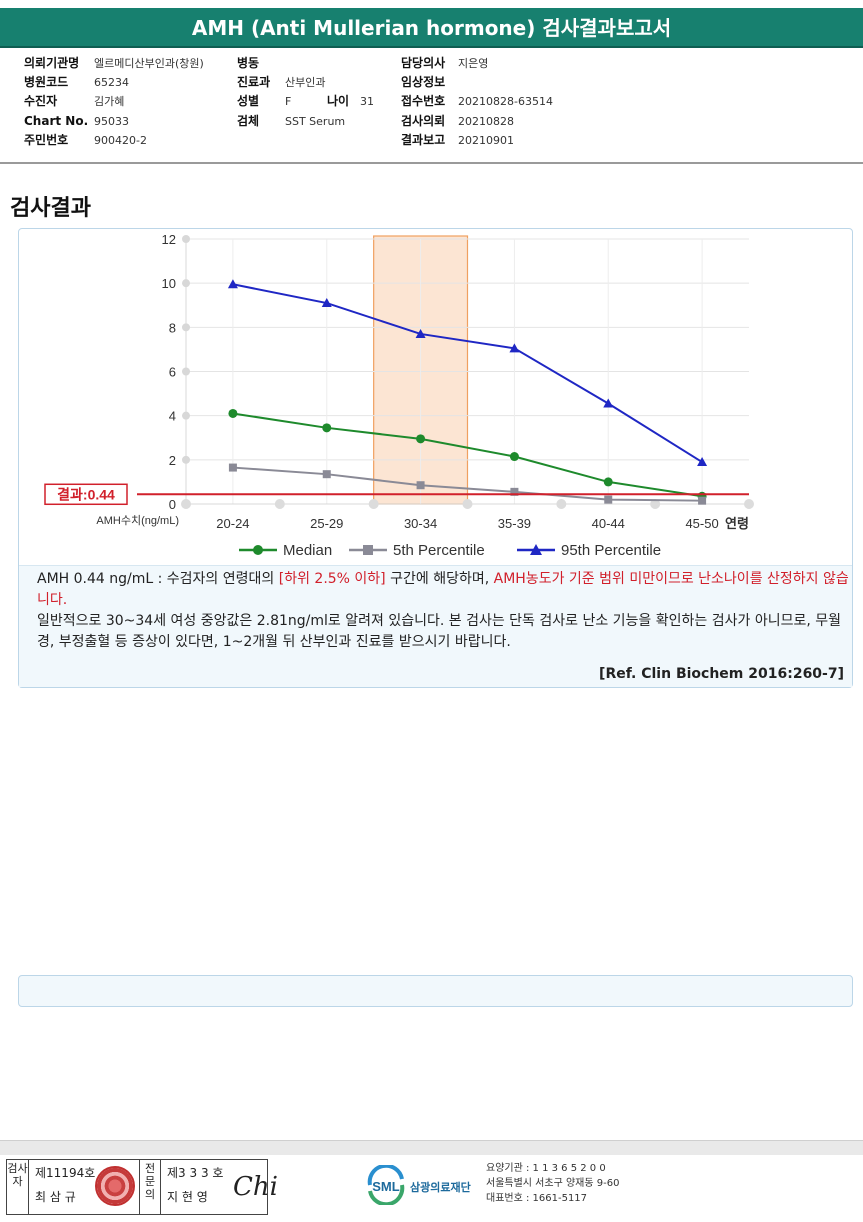 The height and width of the screenshot is (1222, 863). What do you see at coordinates (701, 523) in the screenshot?
I see `x-tick-label-45-50: 45-50` at bounding box center [701, 523].